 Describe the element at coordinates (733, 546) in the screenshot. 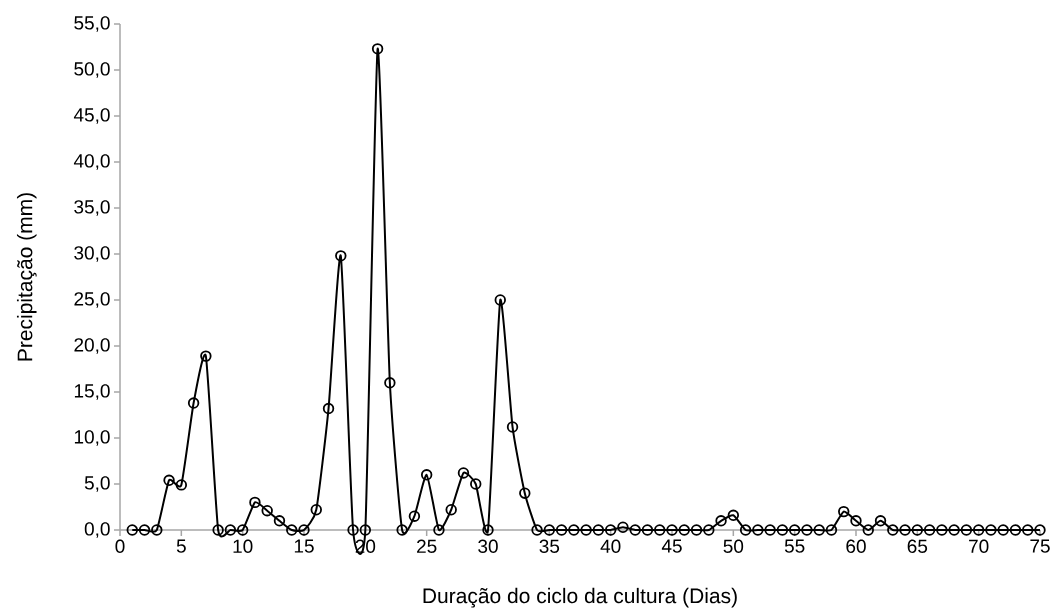

I see `x-tick-label: 50` at that location.